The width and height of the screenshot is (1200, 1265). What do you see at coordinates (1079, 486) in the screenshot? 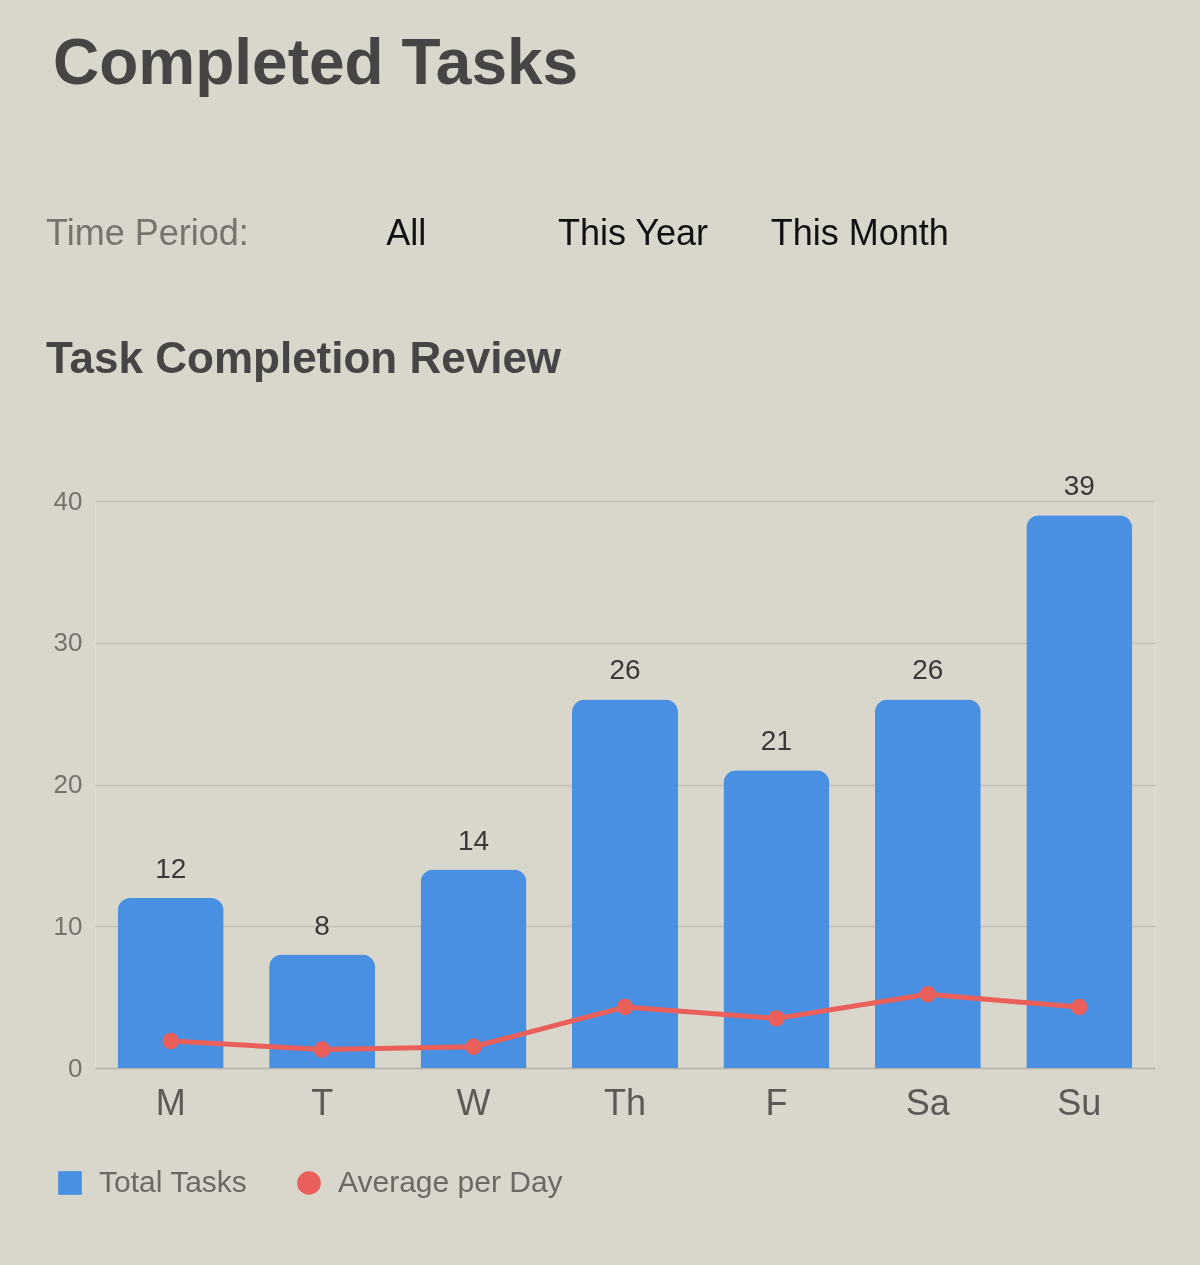
I see `data-label: 39` at bounding box center [1079, 486].